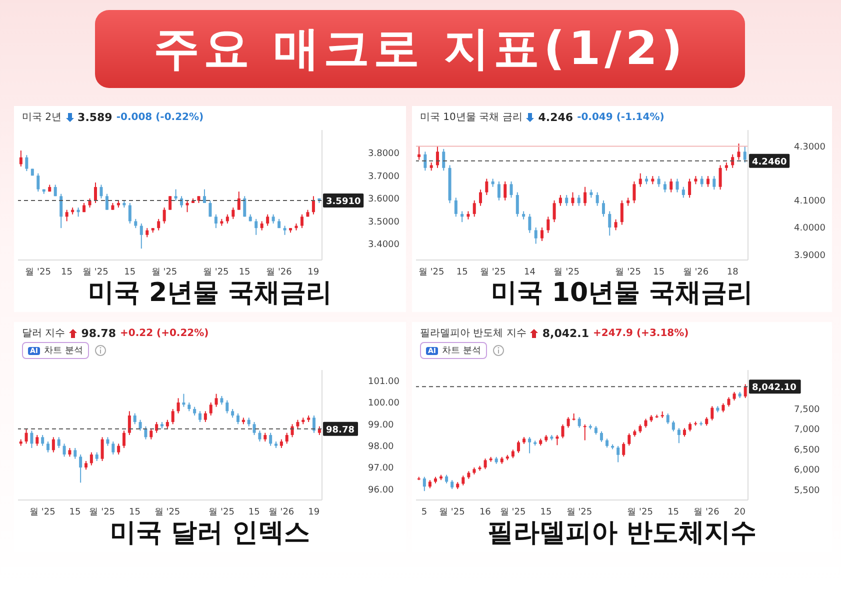  What do you see at coordinates (340, 430) in the screenshot?
I see `ref-line-label: 98.78` at bounding box center [340, 430].